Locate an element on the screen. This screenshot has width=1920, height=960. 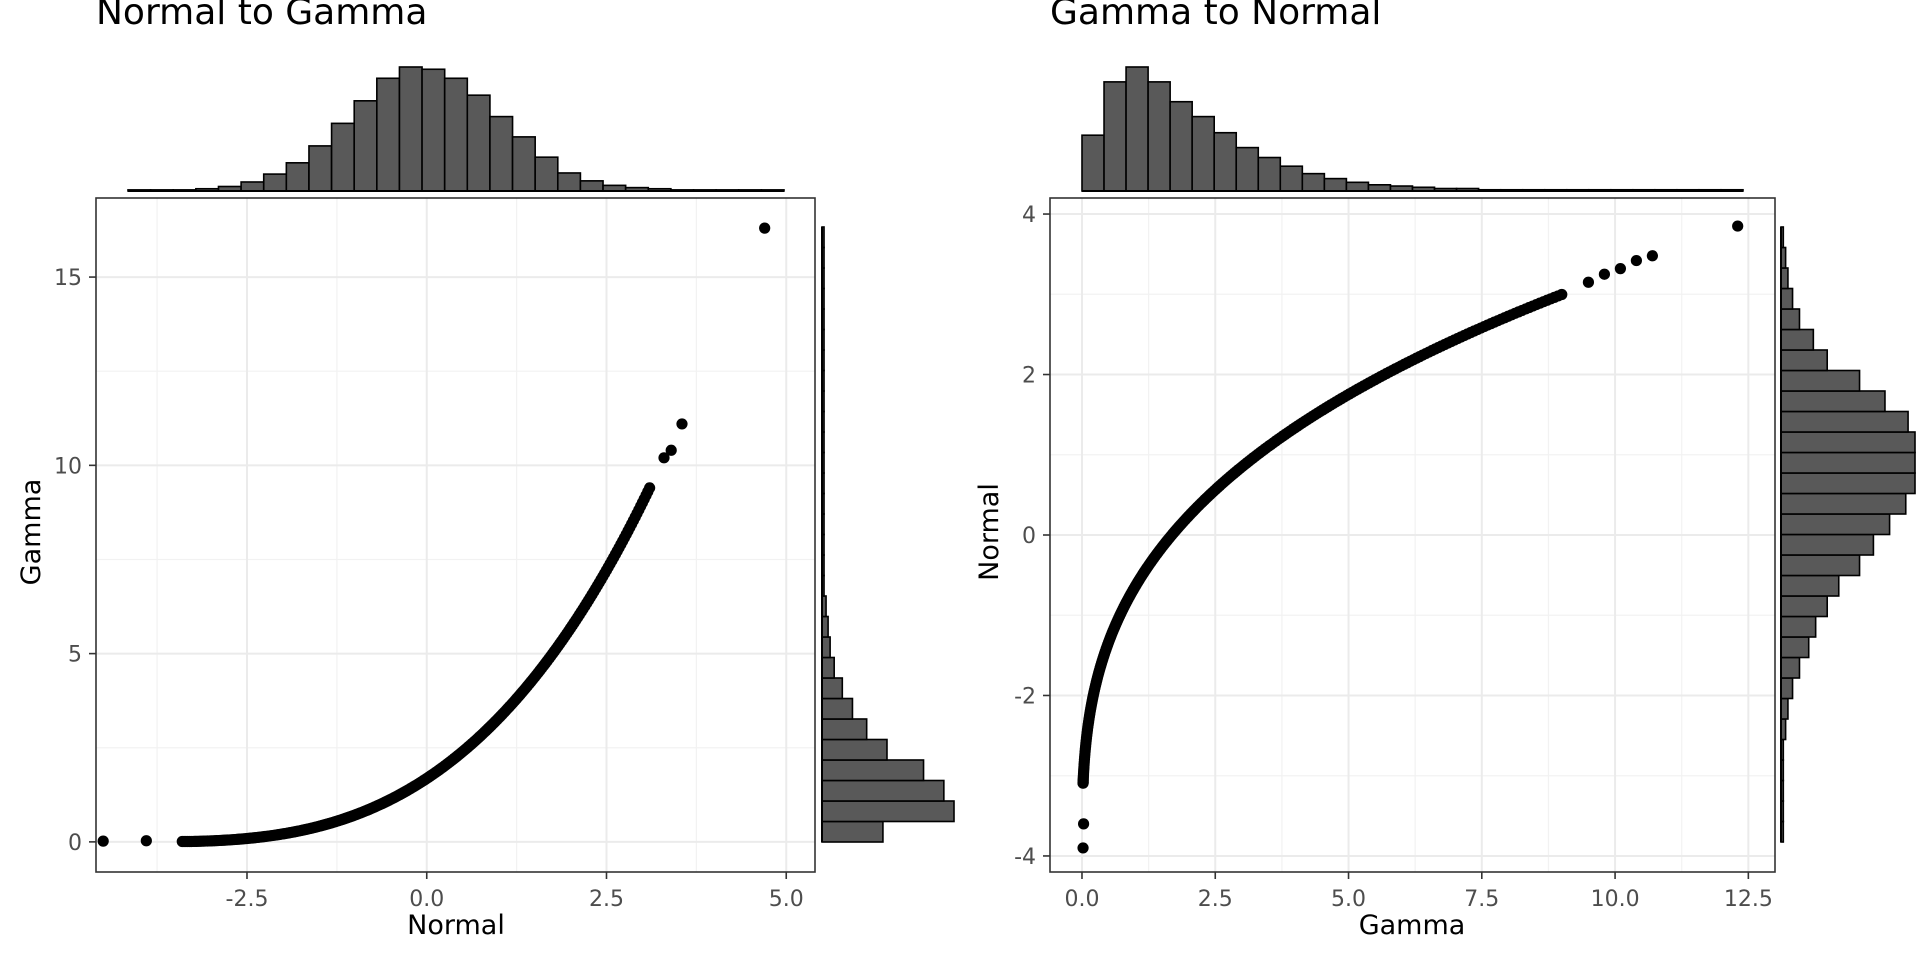
y-tick-label: 10 is located at coordinates (68, 466).